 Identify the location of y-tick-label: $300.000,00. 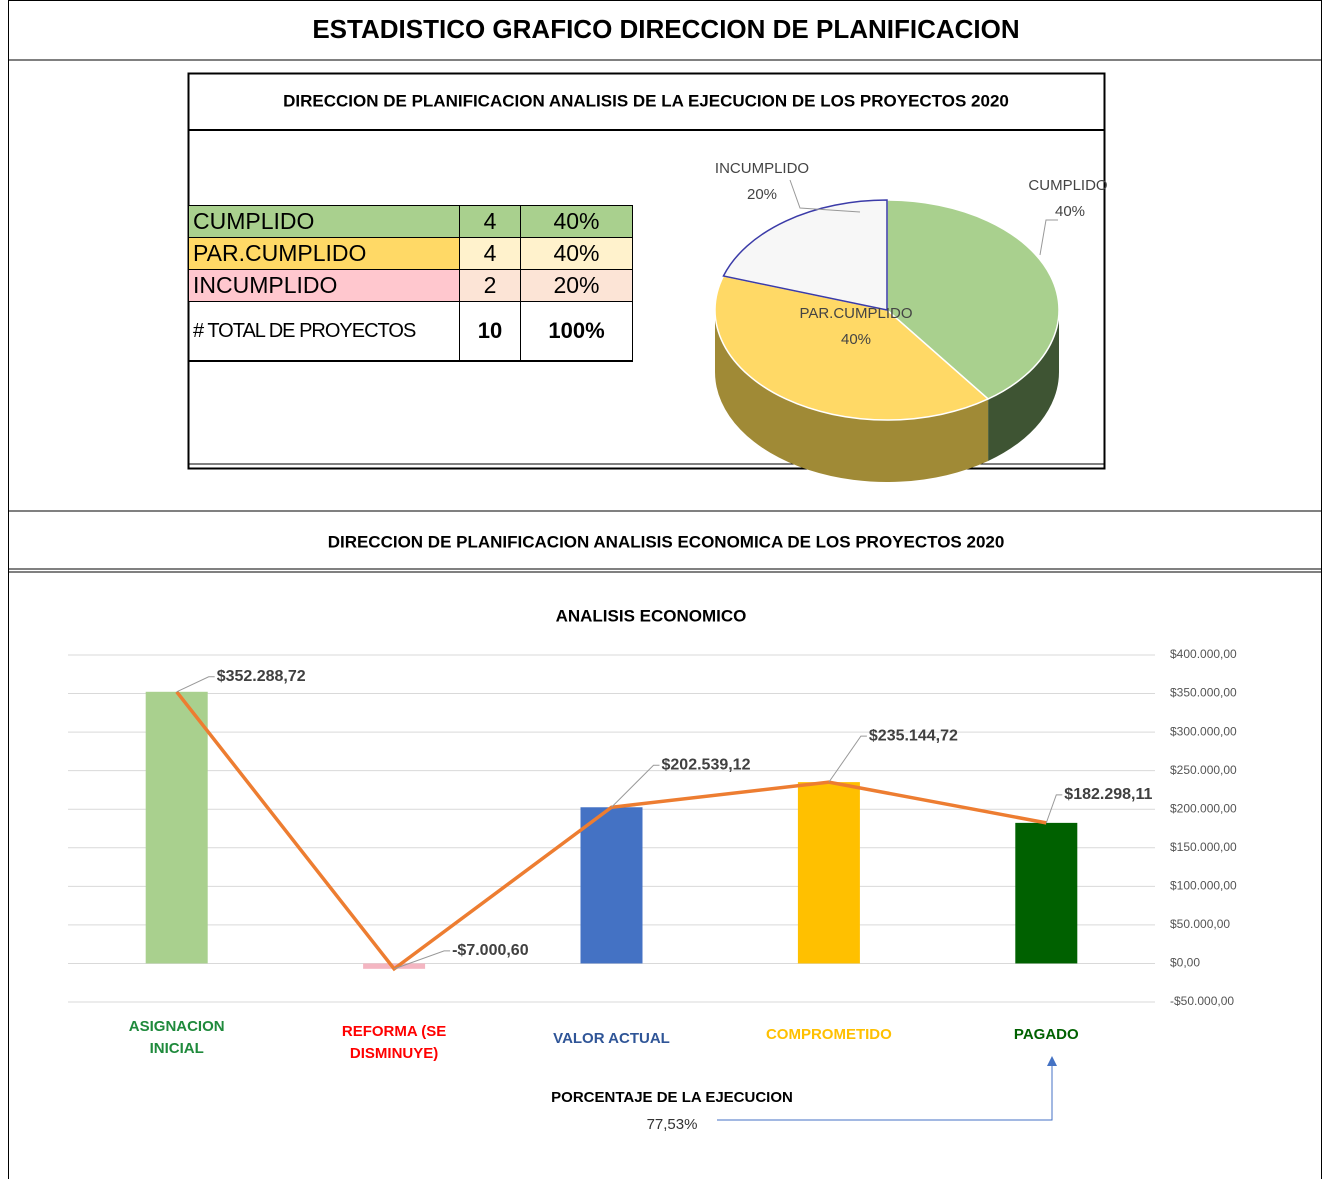
(1203, 731).